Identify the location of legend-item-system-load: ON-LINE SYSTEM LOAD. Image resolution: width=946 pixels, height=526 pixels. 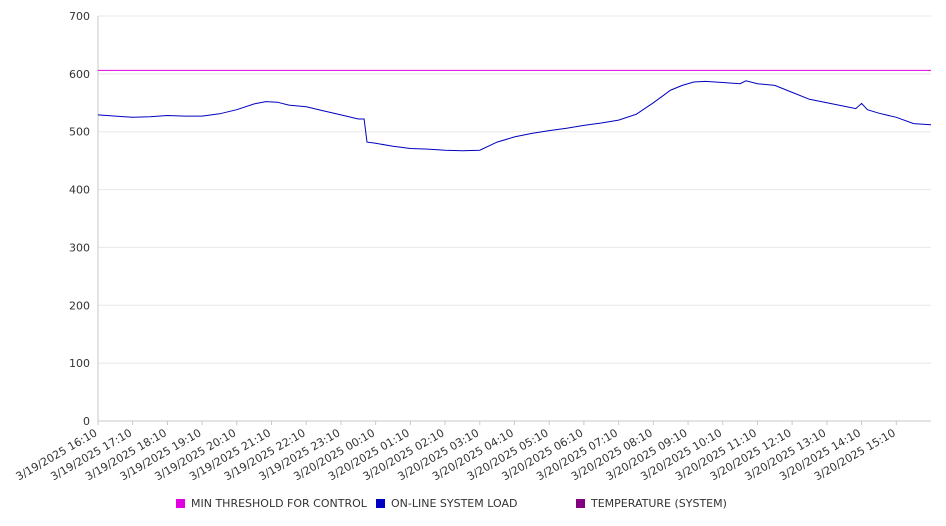
(446, 503).